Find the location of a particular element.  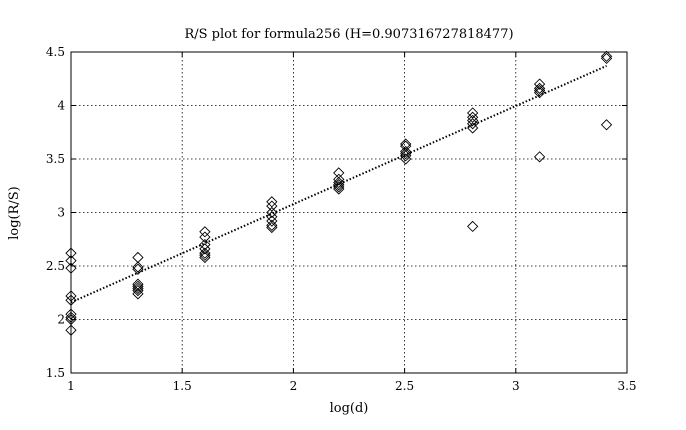

x-tick-label: 3.5 is located at coordinates (626, 386).